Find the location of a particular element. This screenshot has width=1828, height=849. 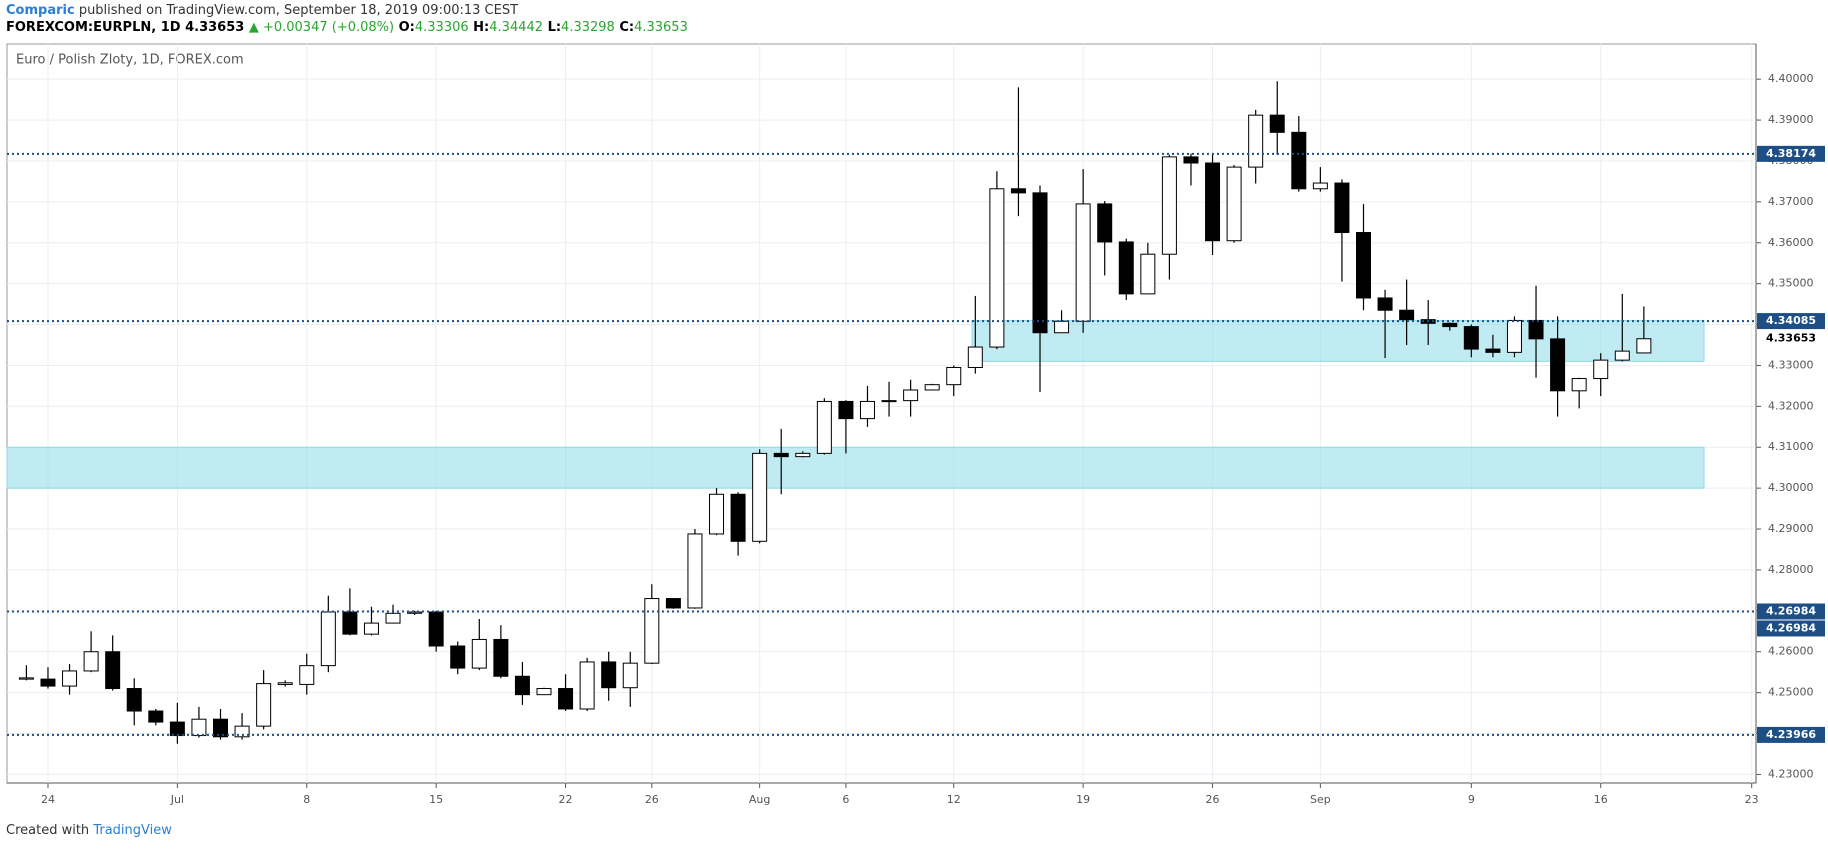

last-price-label: 4.33653 is located at coordinates (1791, 338).